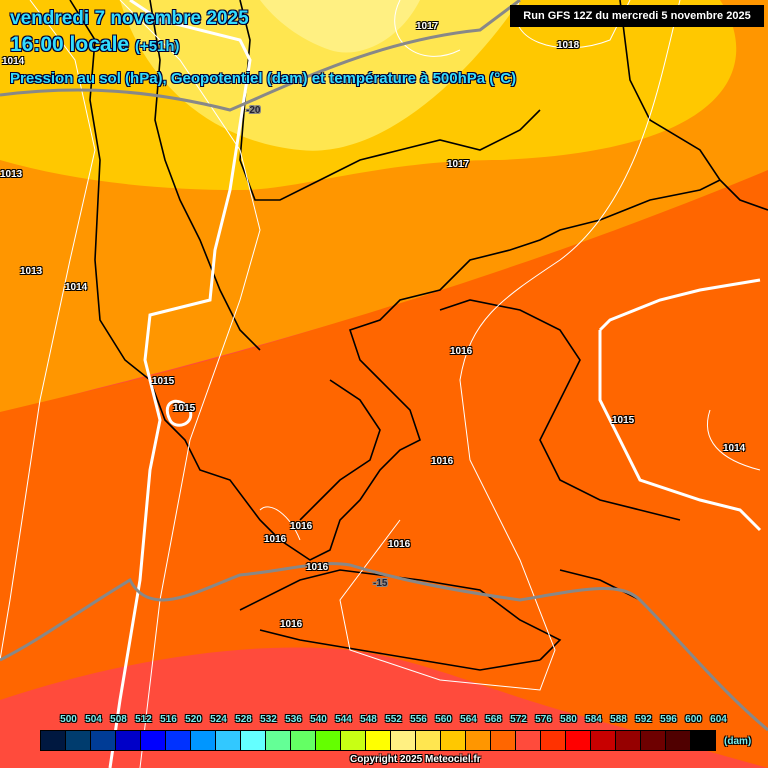 The height and width of the screenshot is (768, 768). I want to click on run-info: Run GFS 12Z du mercredi 5 novembre 2025, so click(637, 16).